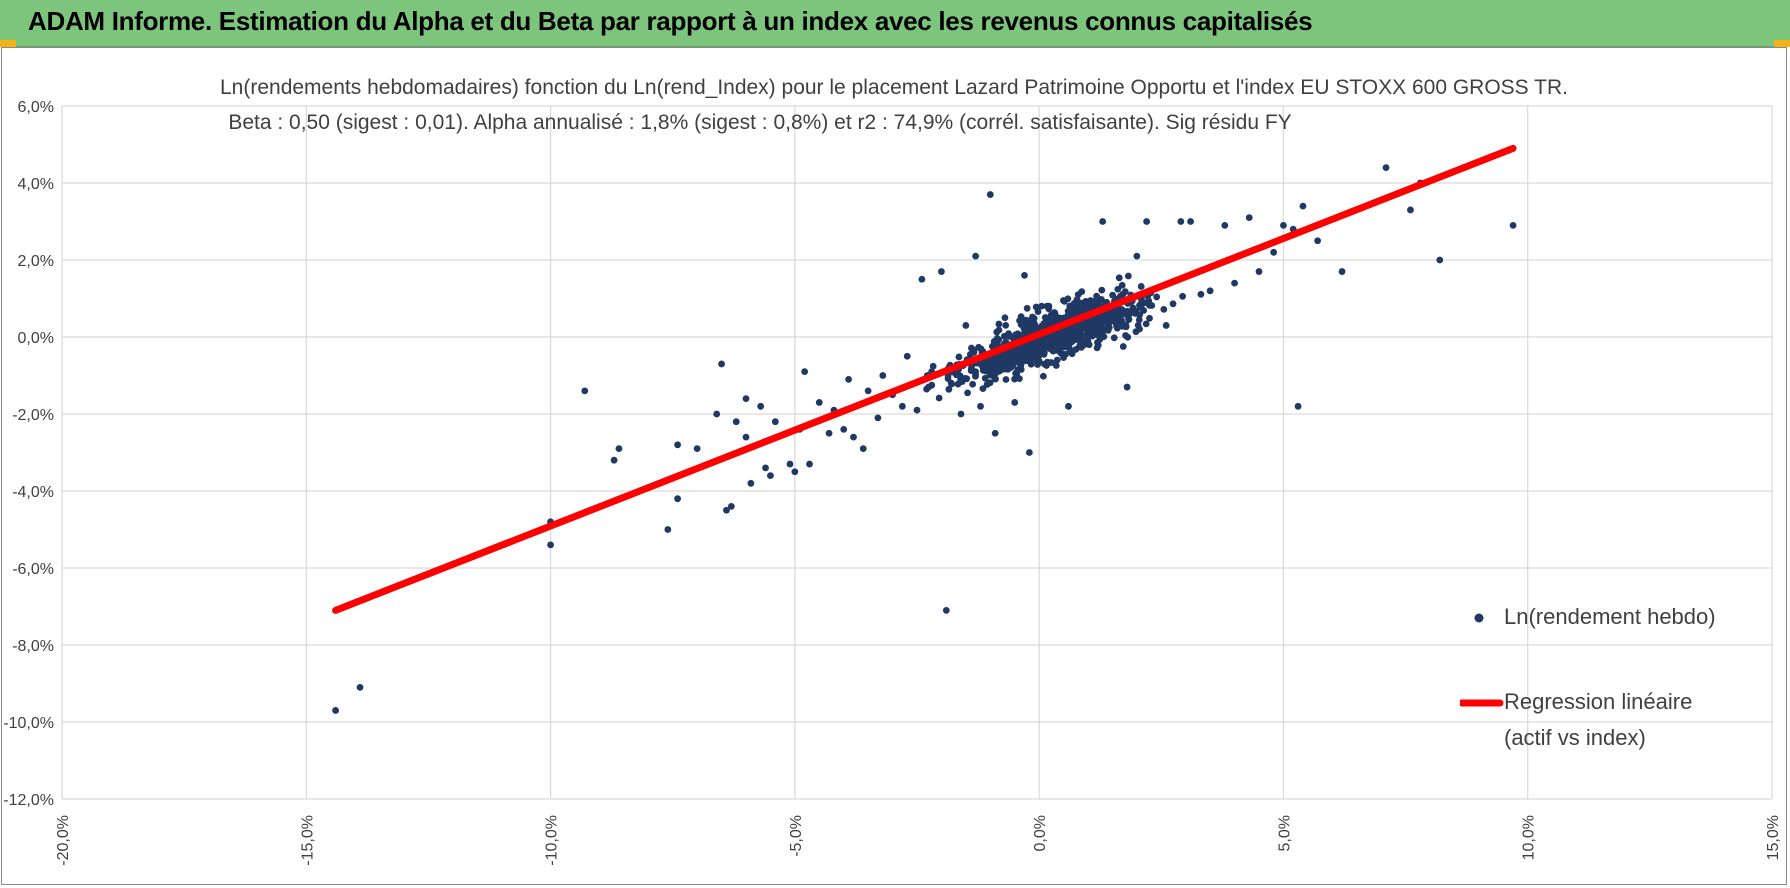 This screenshot has height=888, width=1790. What do you see at coordinates (28, 800) in the screenshot?
I see `y-tick-label: -12,0%` at bounding box center [28, 800].